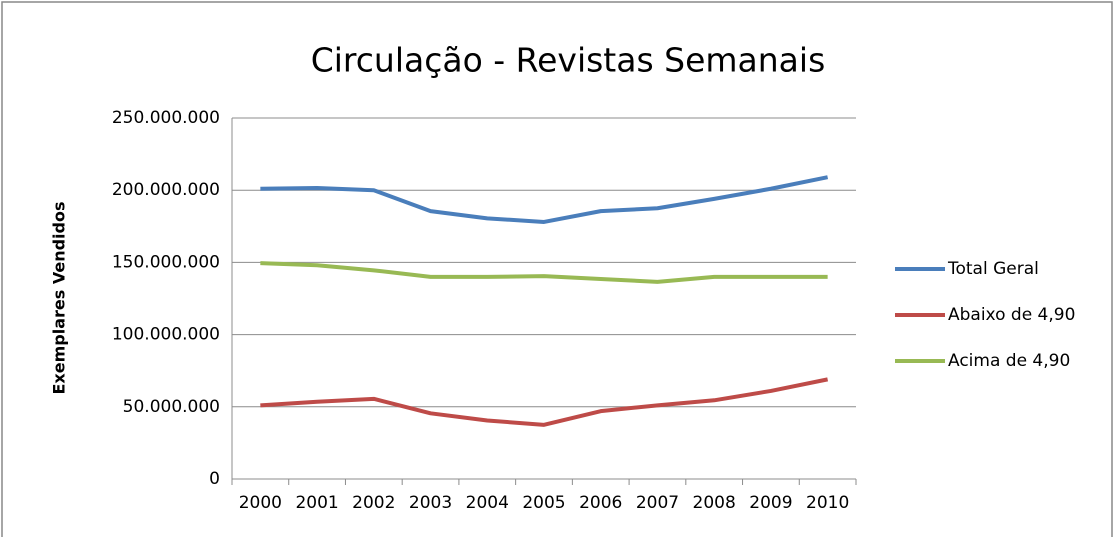 This screenshot has width=1117, height=541. I want to click on y-tick-label: 200.000.000, so click(166, 190).